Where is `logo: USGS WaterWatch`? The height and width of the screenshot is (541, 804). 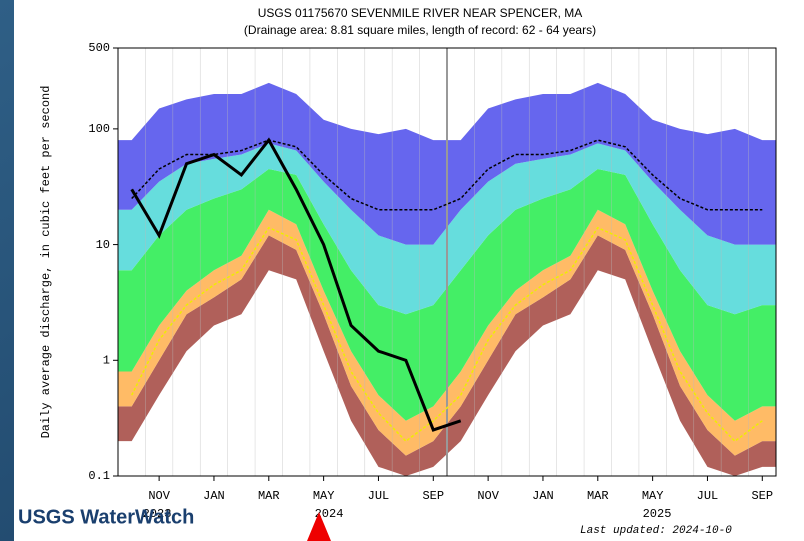
logo: USGS WaterWatch is located at coordinates (106, 517).